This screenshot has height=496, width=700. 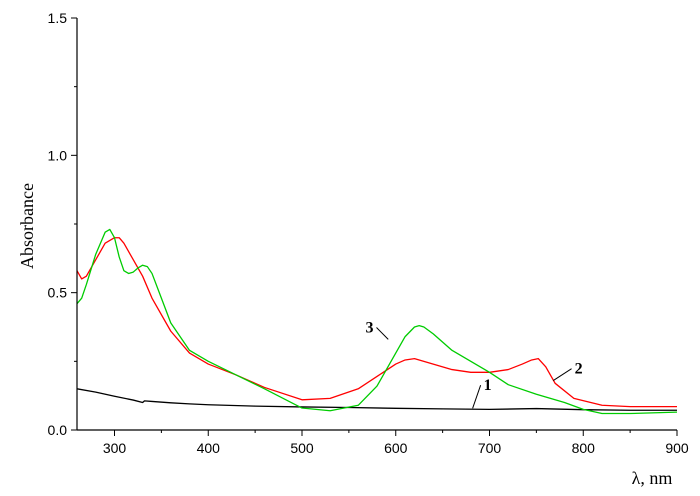 What do you see at coordinates (209, 448) in the screenshot?
I see `x-tick-label: 400` at bounding box center [209, 448].